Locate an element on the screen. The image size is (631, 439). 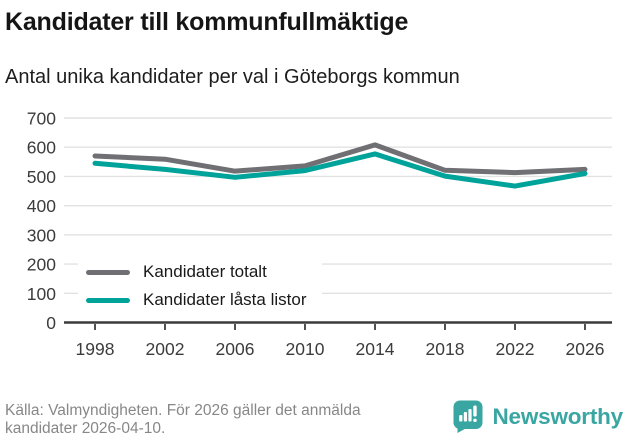
y-tick-label: 300 is located at coordinates (41, 235).